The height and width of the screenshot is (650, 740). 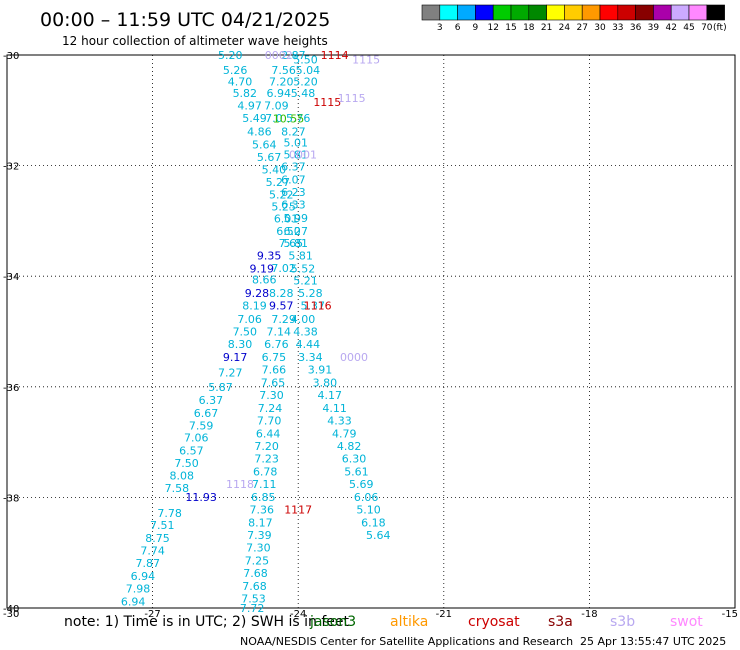 I want to click on data-label: 1115, so click(x=366, y=59).